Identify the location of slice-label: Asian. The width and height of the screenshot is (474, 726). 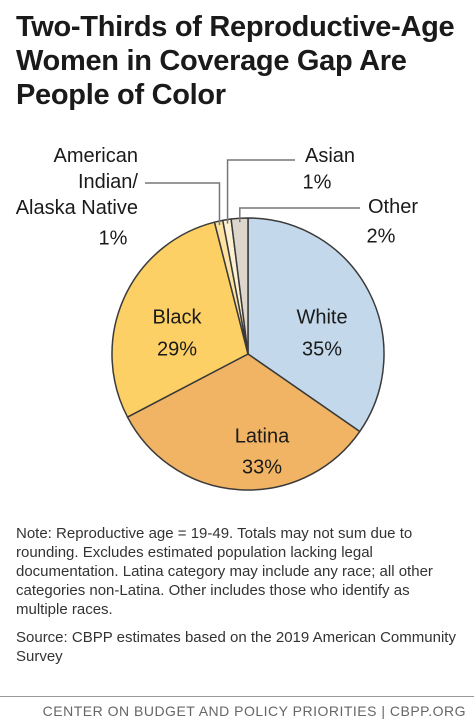
(330, 156).